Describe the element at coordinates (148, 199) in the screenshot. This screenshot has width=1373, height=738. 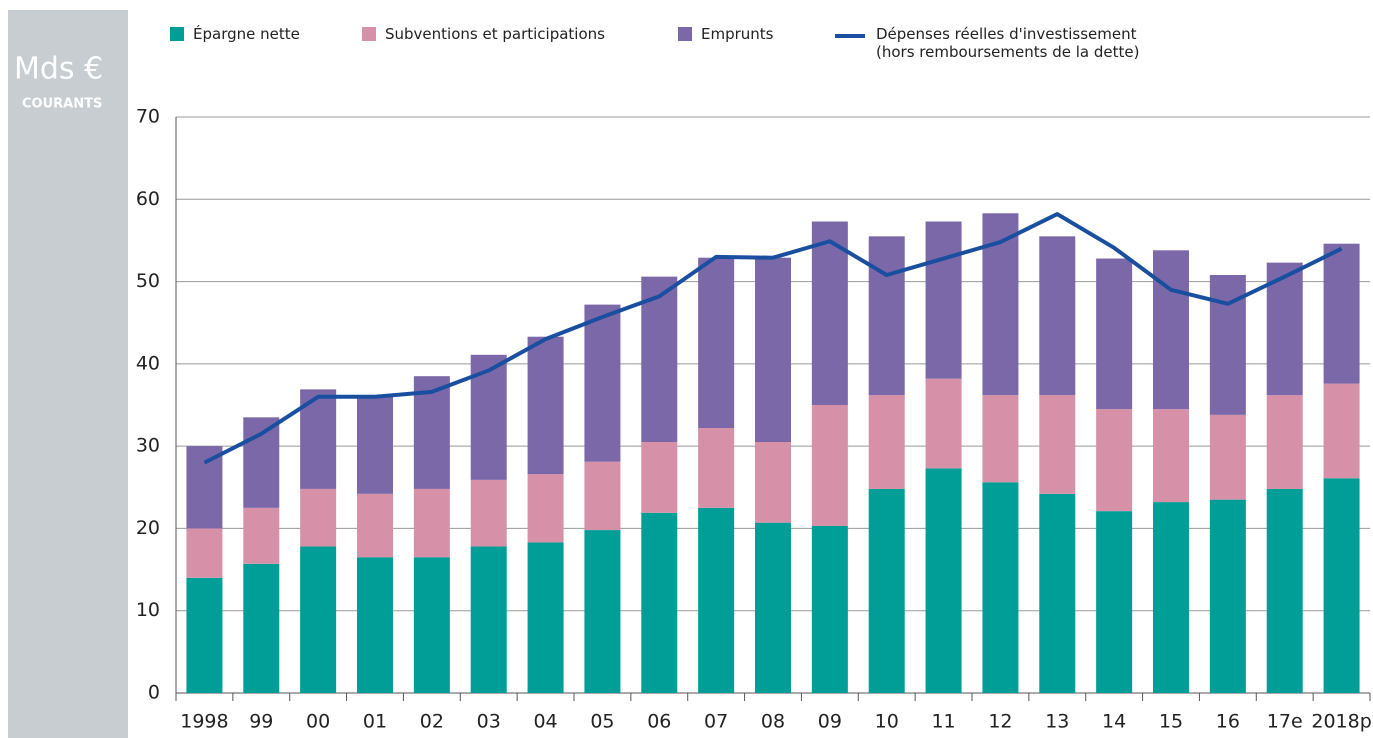
I see `y-tick-label: 60` at that location.